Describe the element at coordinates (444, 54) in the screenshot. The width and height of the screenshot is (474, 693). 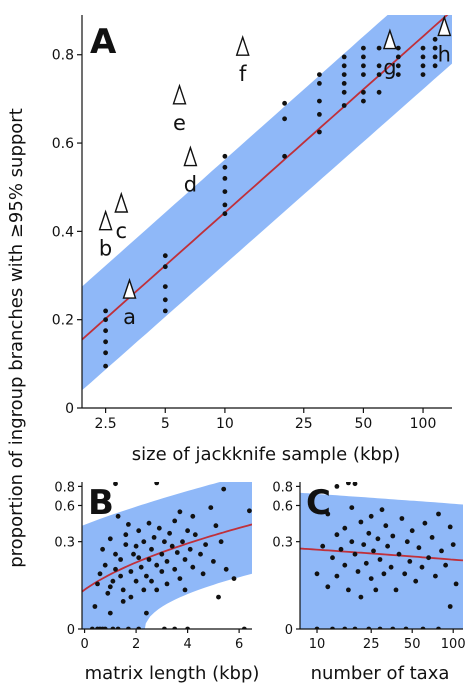
I see `annotation-label-h: h` at that location.